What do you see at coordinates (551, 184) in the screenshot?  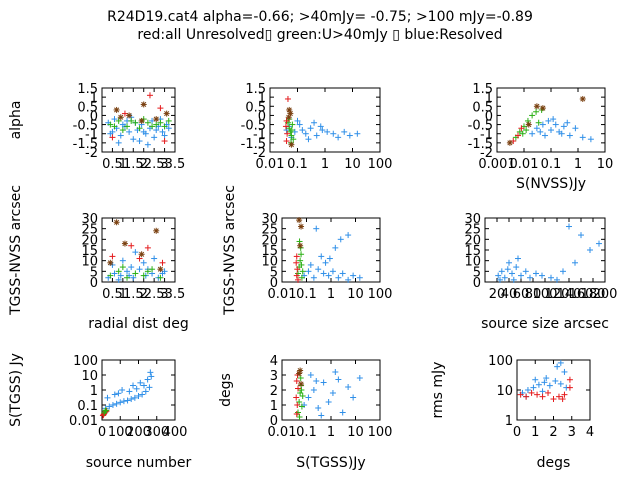 I see `x-axis-label: S(NVSS)Jy` at bounding box center [551, 184].